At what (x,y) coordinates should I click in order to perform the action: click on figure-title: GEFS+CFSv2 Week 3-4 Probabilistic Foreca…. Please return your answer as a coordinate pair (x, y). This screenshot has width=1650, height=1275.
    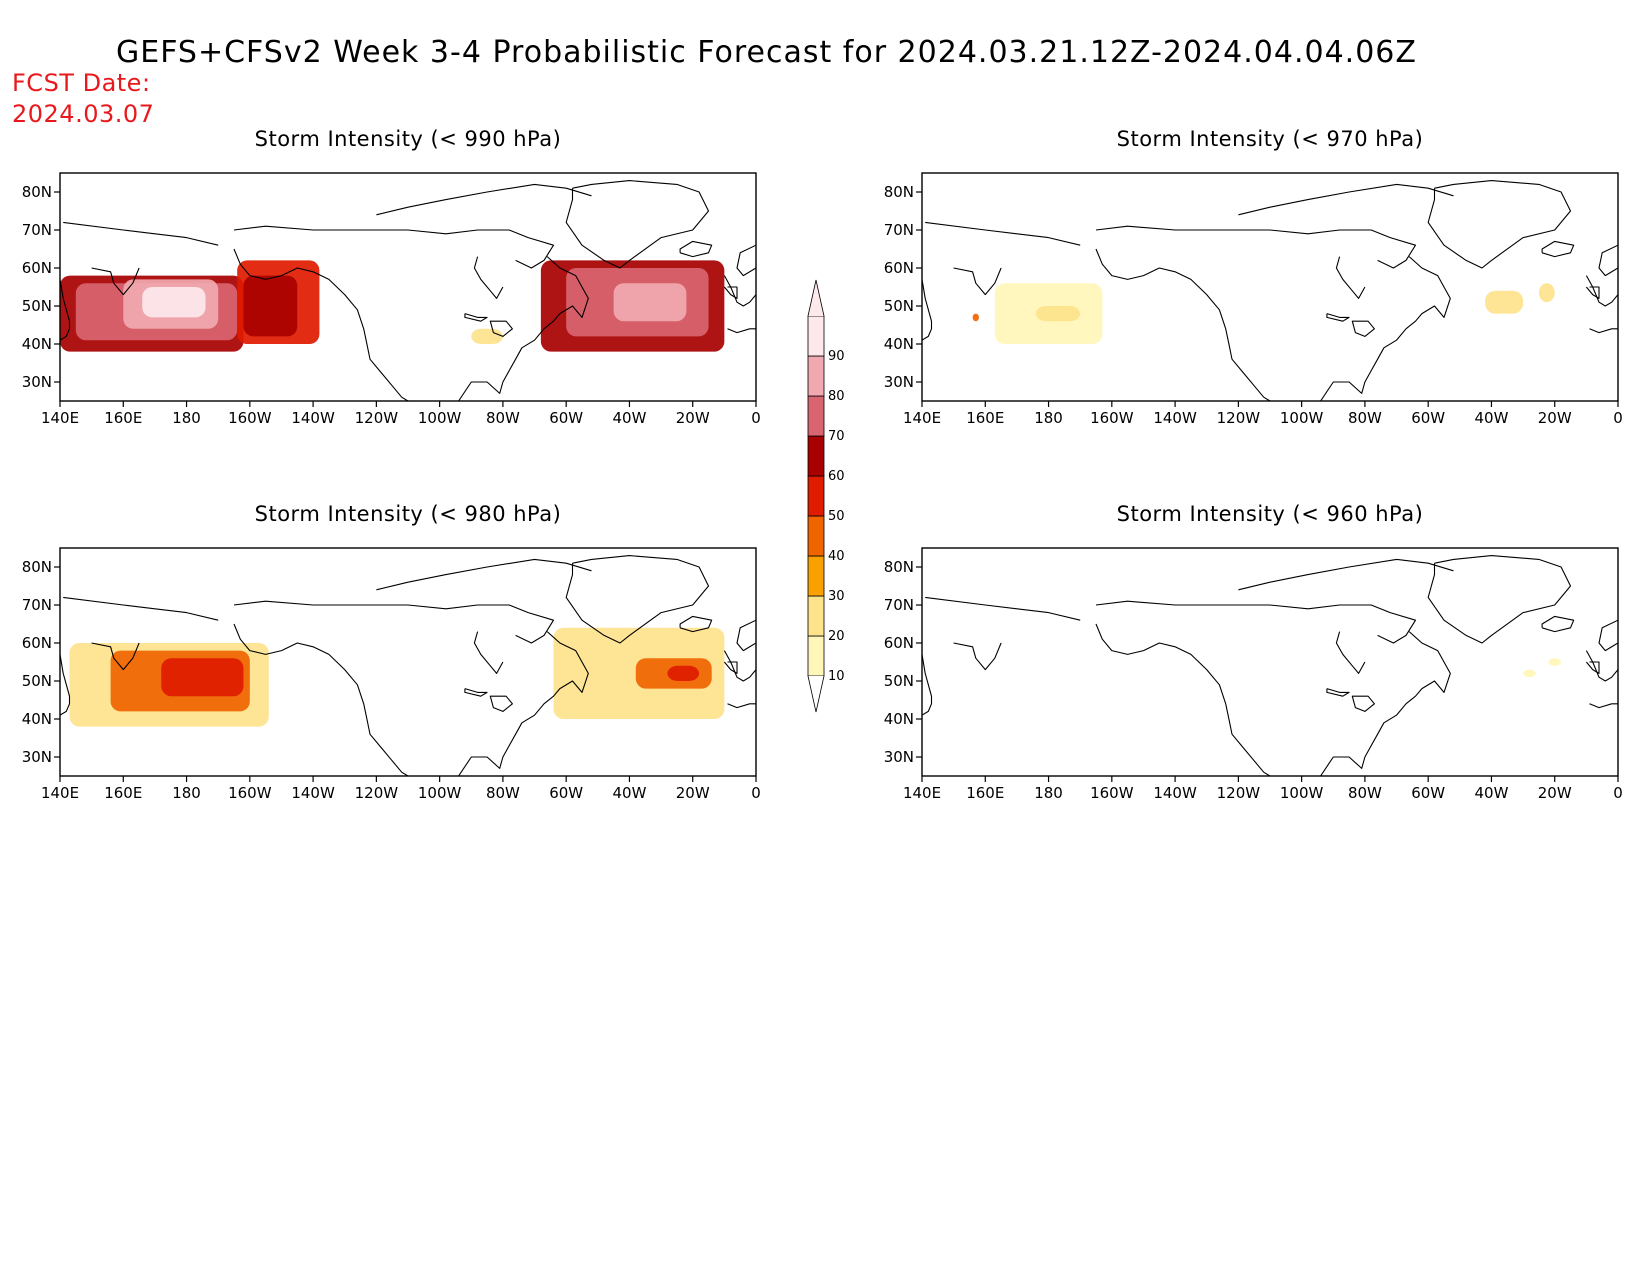
    Looking at the image, I should click on (766, 52).